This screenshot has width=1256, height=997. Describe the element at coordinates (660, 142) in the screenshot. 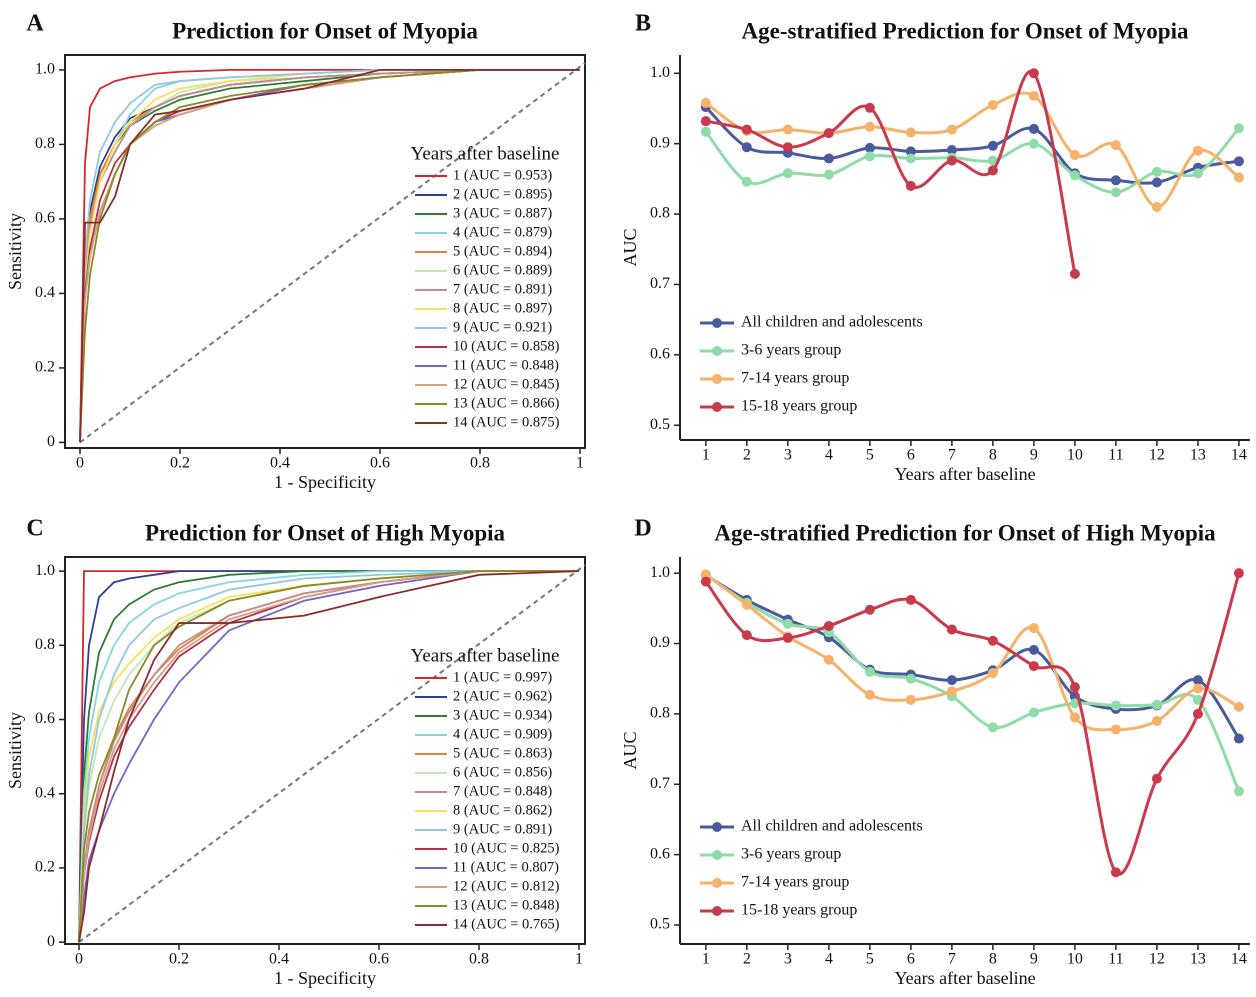

I see `y-tick-label: 0.9` at that location.